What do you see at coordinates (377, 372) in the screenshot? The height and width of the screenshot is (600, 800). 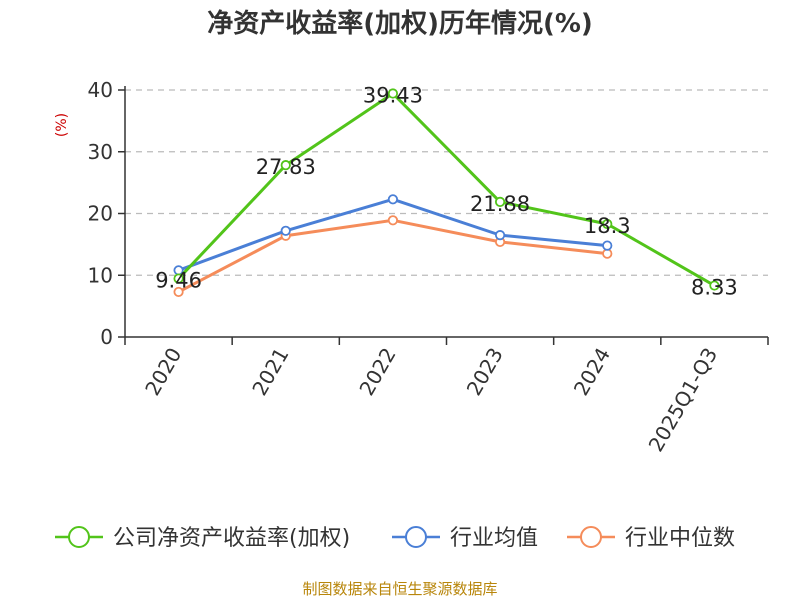 I see `x-tick-label: 2022` at bounding box center [377, 372].